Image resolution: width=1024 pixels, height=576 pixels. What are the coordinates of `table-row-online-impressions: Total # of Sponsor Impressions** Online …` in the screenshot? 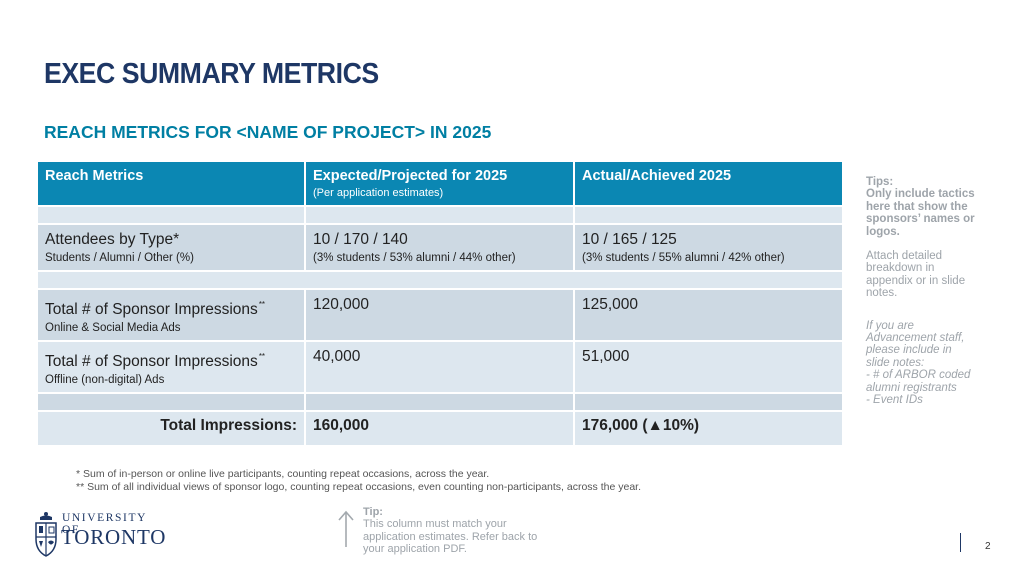 It's located at (440, 315).